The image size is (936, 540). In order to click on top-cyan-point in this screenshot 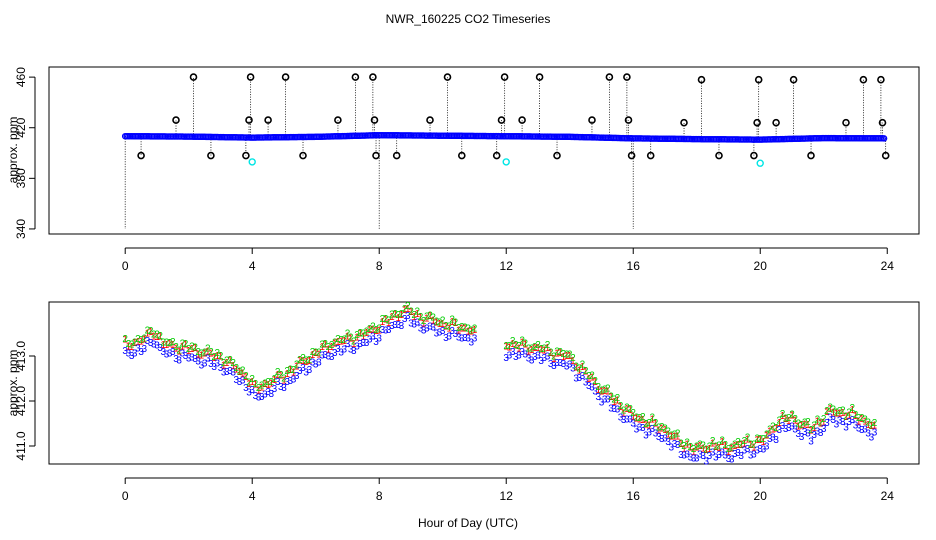, I will do `click(760, 163)`.